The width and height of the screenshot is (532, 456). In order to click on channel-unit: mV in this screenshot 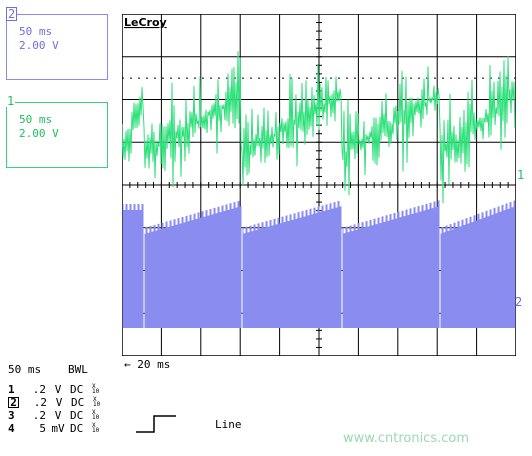, I will do `click(58, 428)`.